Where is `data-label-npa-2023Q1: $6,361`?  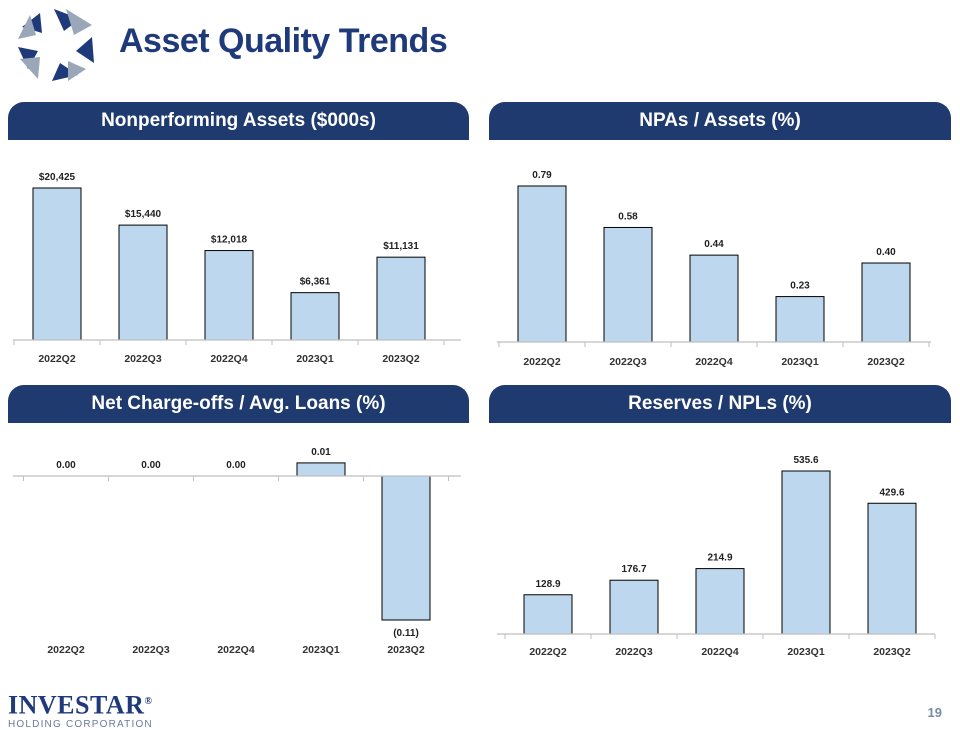 data-label-npa-2023Q1: $6,361 is located at coordinates (315, 282).